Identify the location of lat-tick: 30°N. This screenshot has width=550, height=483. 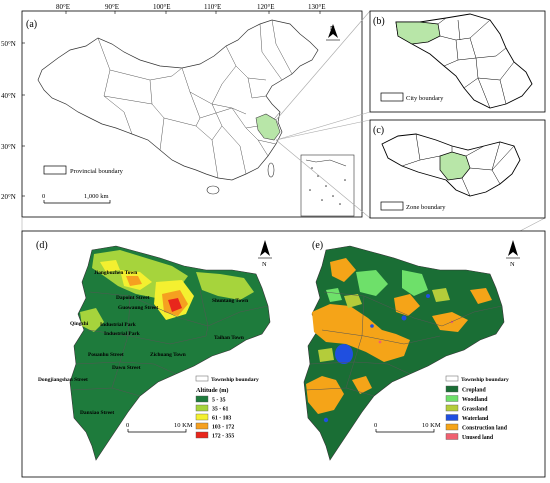
(8, 147).